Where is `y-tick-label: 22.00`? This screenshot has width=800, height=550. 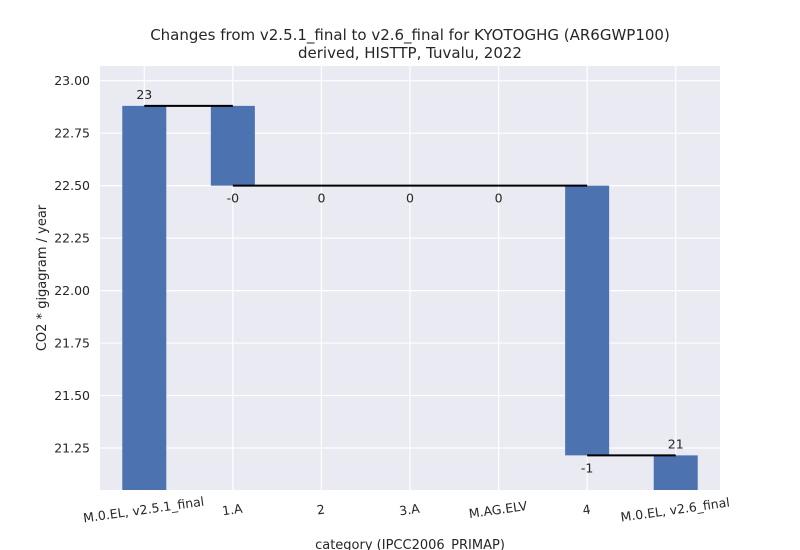 y-tick-label: 22.00 is located at coordinates (72, 290).